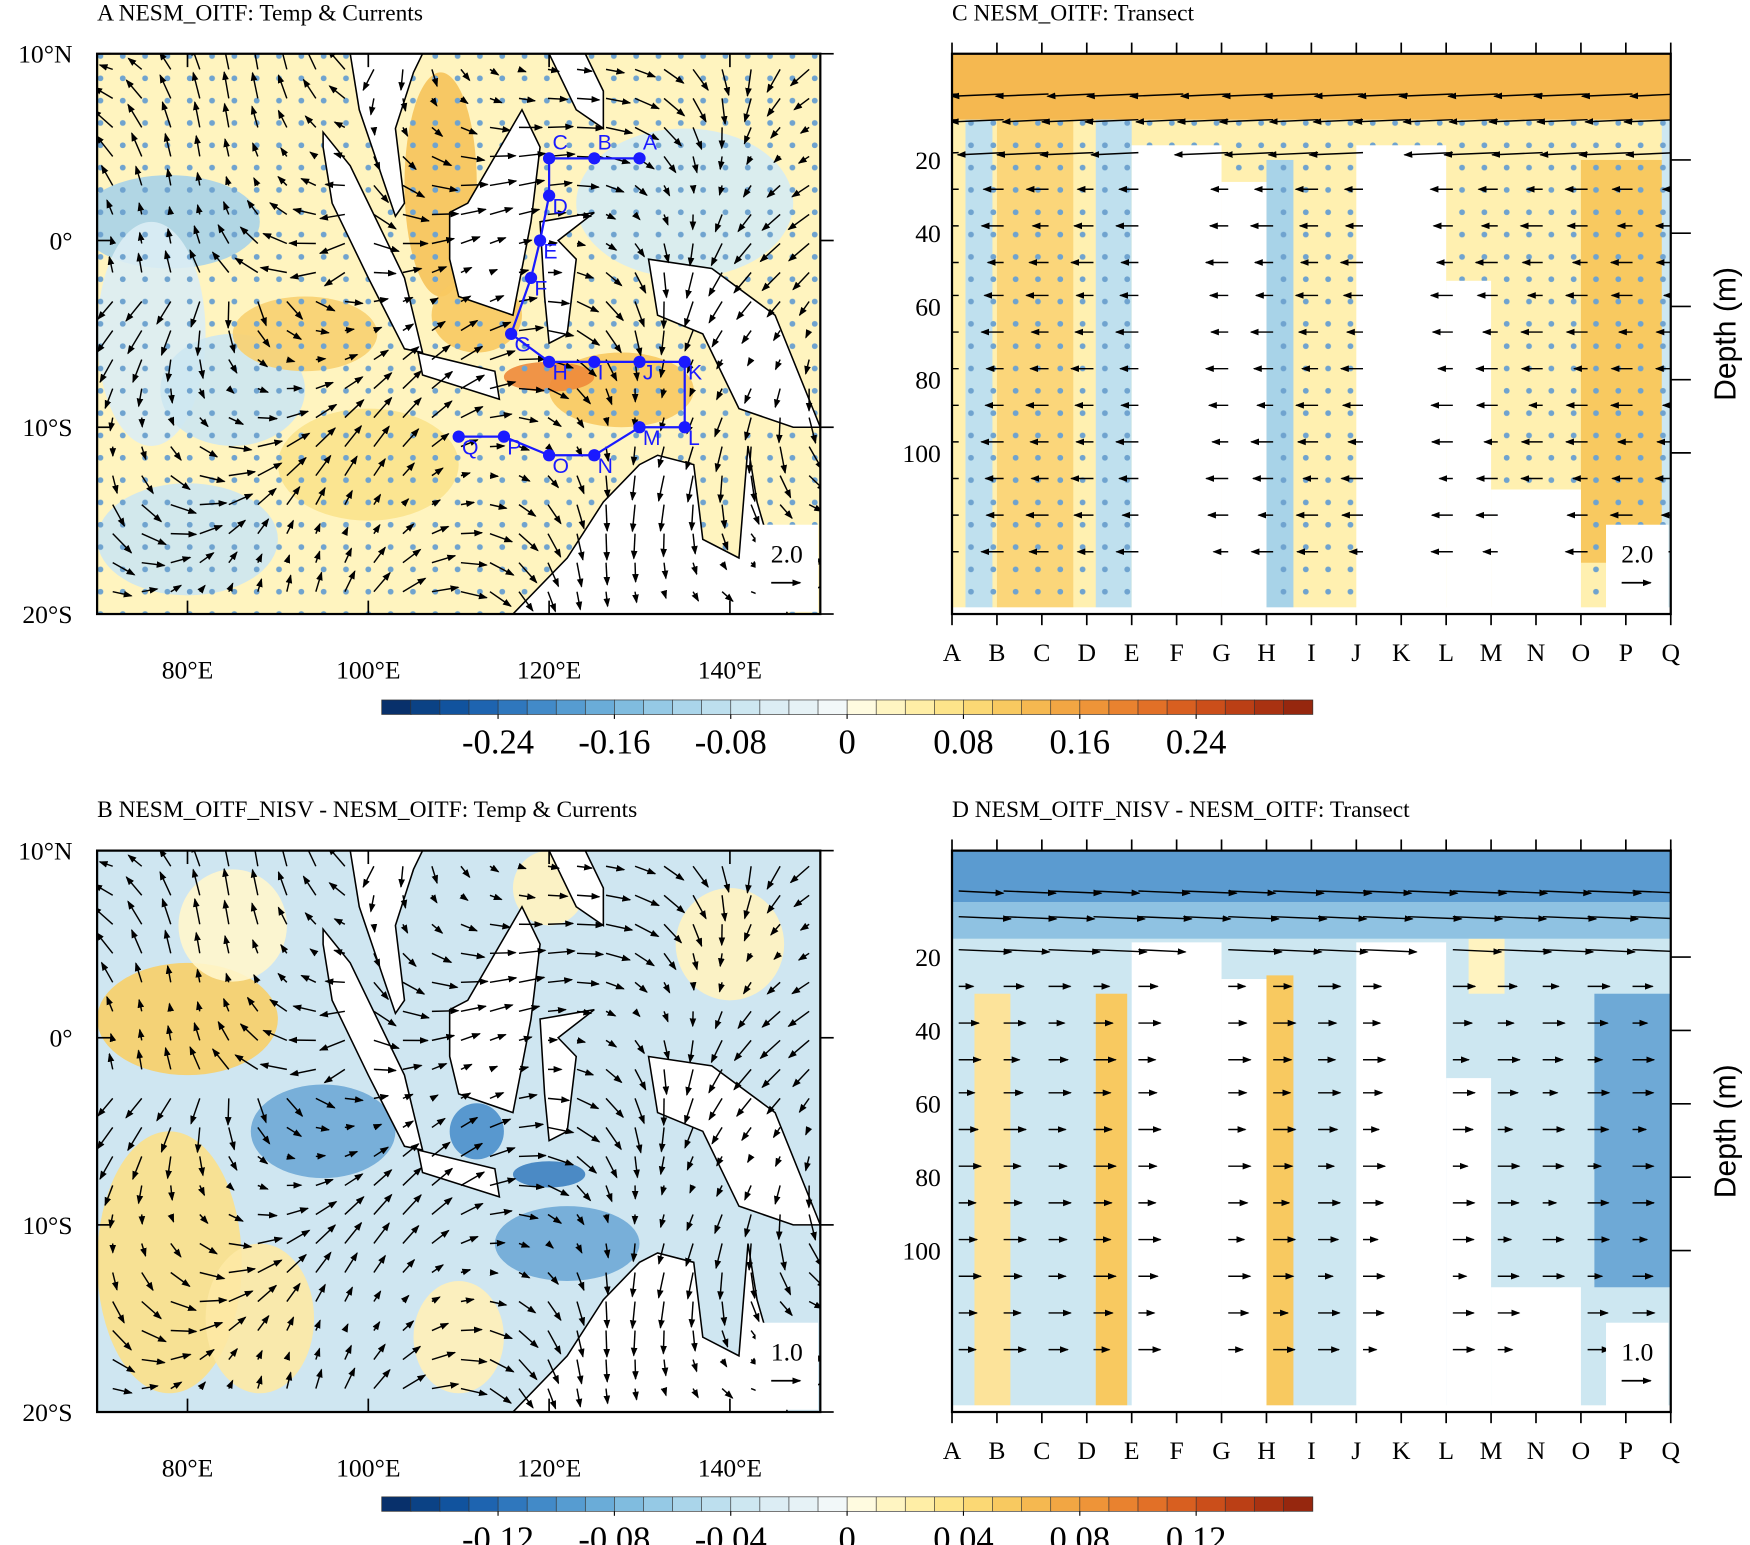 This screenshot has height=1545, width=1750. Describe the element at coordinates (652, 438) in the screenshot. I see `transect-point-label: M` at that location.